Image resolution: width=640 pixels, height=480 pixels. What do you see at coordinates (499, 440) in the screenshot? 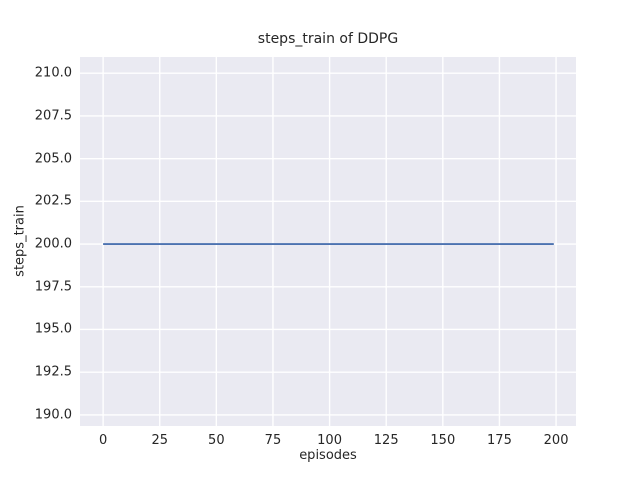
I see `x-tick-label: 175` at bounding box center [499, 440].